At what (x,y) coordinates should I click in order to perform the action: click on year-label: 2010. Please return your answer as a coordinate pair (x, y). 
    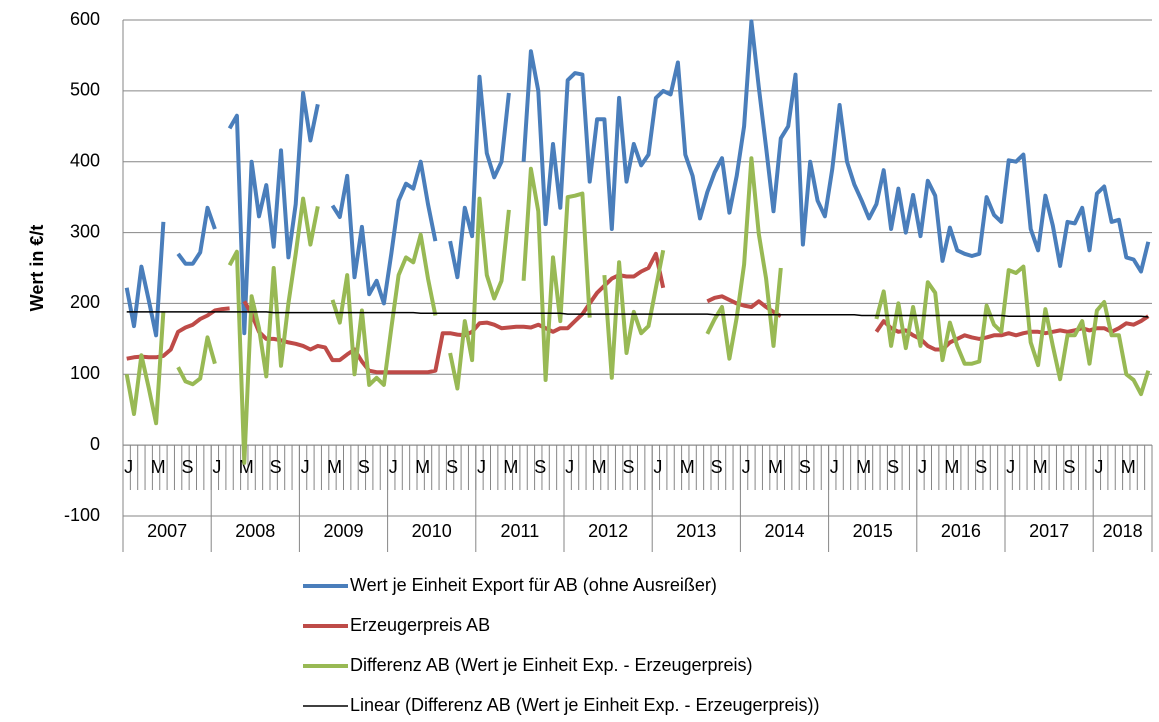
    Looking at the image, I should click on (432, 531).